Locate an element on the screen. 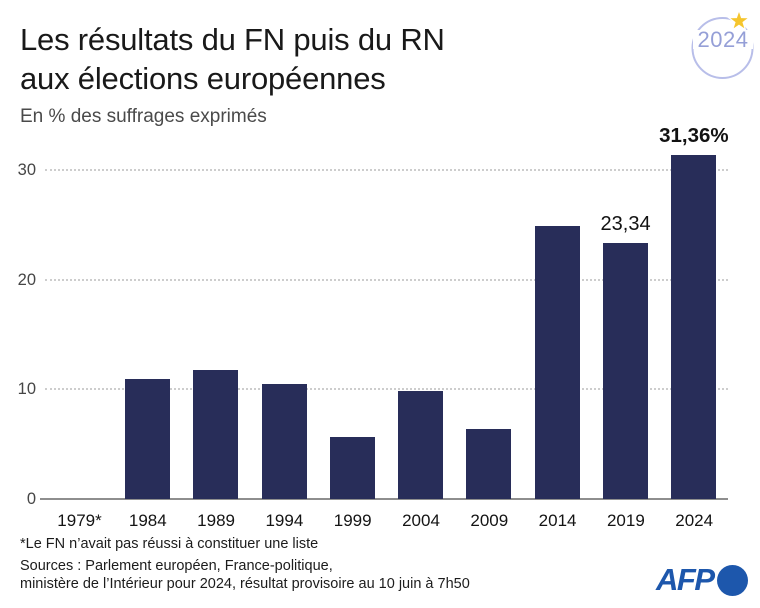  afp-logo-text: AFP is located at coordinates (685, 579).